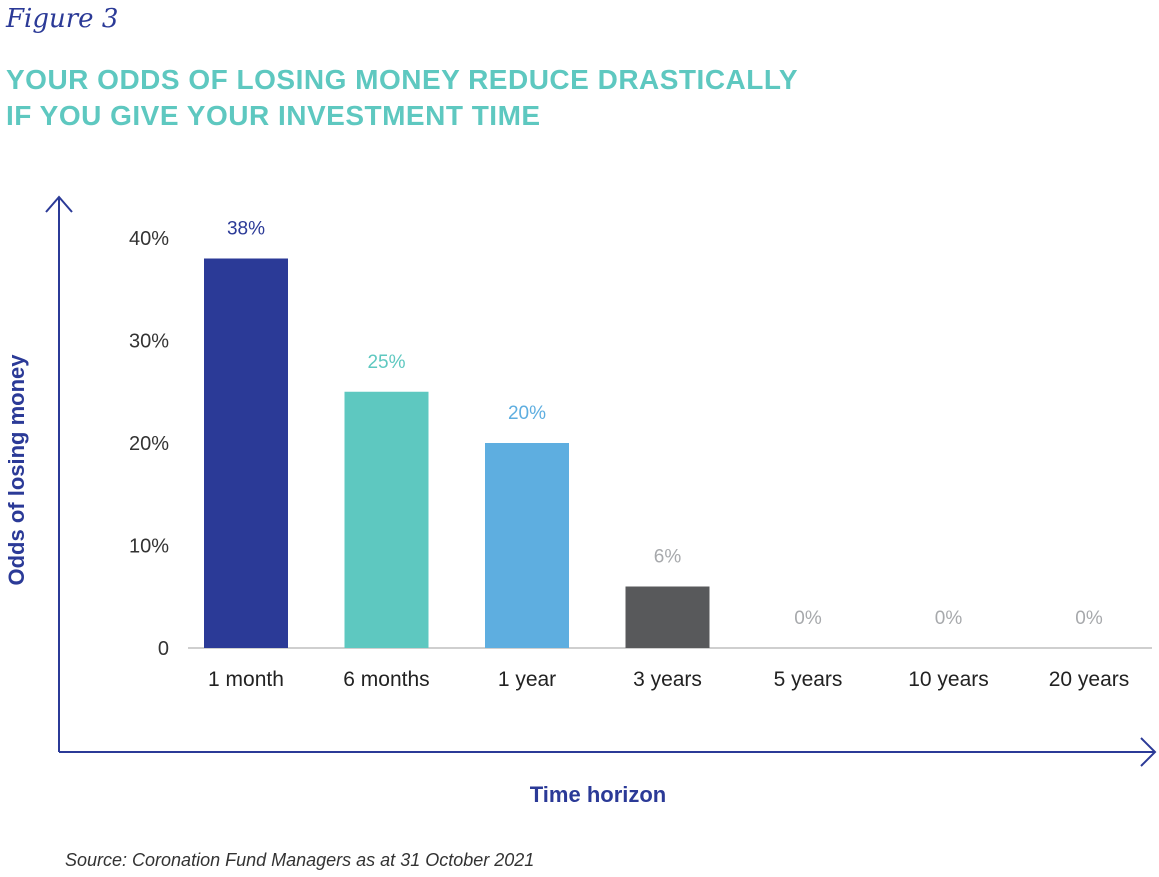 The image size is (1159, 877). I want to click on x-axis-arrowhead, so click(1148, 752).